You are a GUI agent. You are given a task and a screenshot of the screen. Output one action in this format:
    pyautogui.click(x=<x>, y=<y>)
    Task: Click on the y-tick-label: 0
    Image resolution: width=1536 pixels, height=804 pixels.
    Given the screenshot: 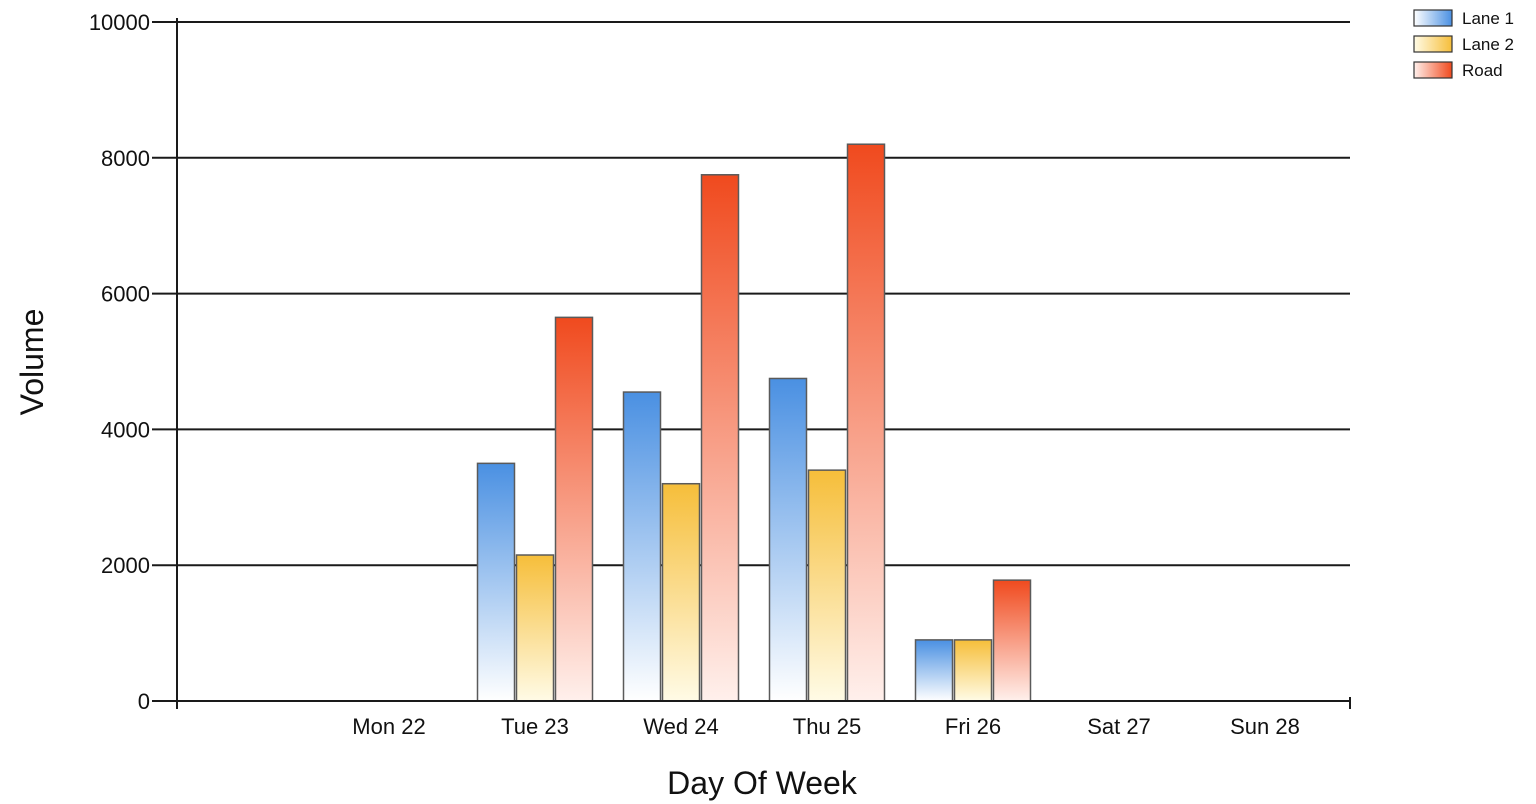 What is the action you would take?
    pyautogui.click(x=144, y=701)
    